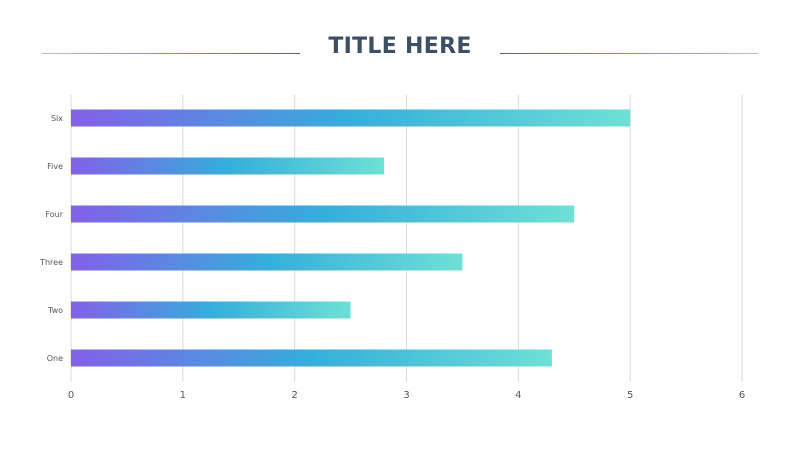 Image resolution: width=800 pixels, height=450 pixels. Describe the element at coordinates (228, 166) in the screenshot. I see `bar-five` at that location.